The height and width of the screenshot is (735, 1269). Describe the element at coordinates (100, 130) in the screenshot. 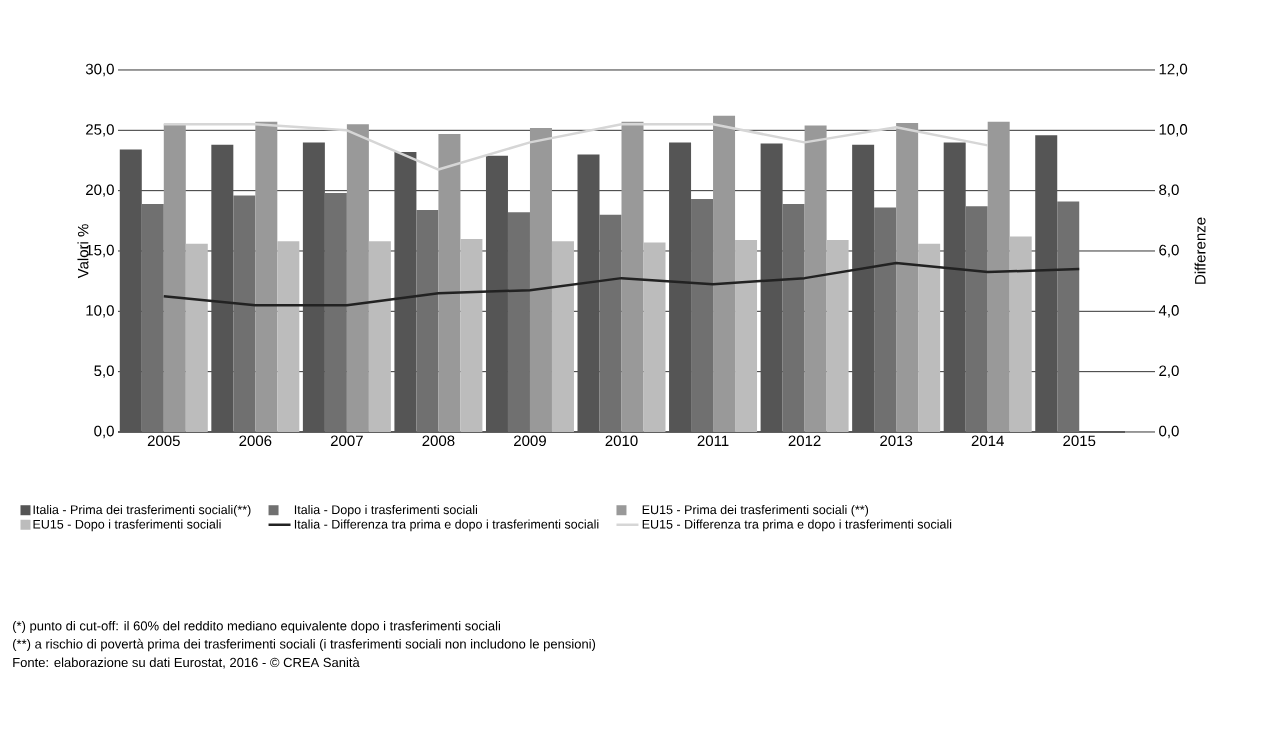

I see `y-tick-label: 25,0` at that location.